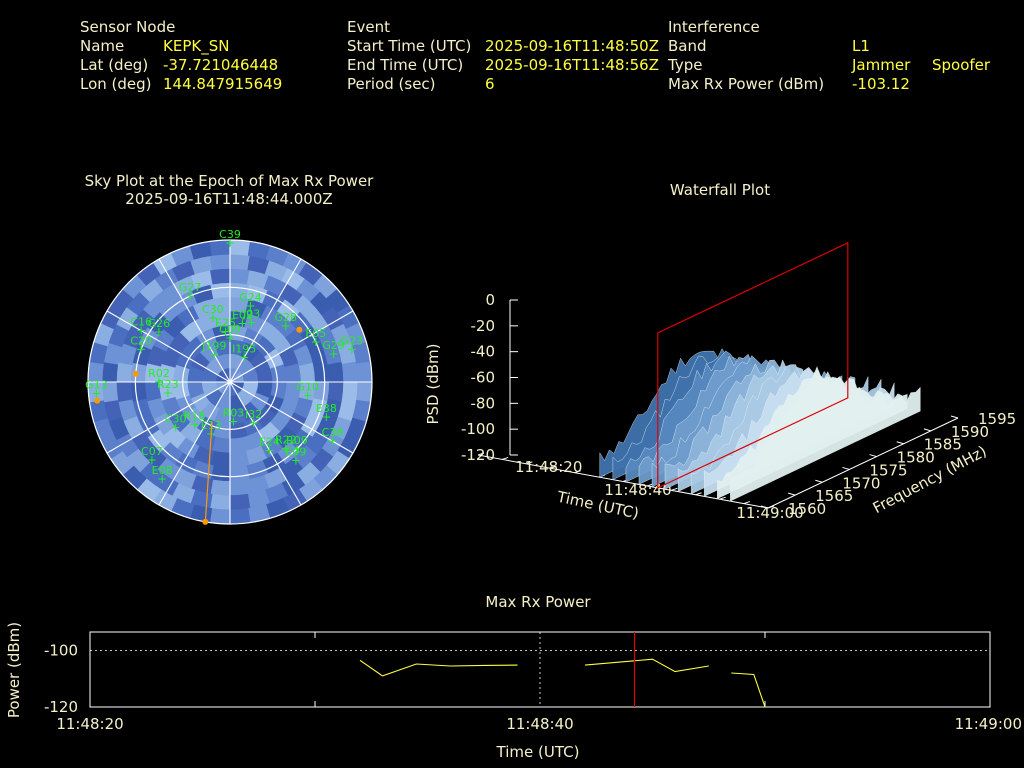 Image resolution: width=1024 pixels, height=768 pixels. What do you see at coordinates (720, 190) in the screenshot?
I see `waterfall-title: Waterfall Plot` at bounding box center [720, 190].